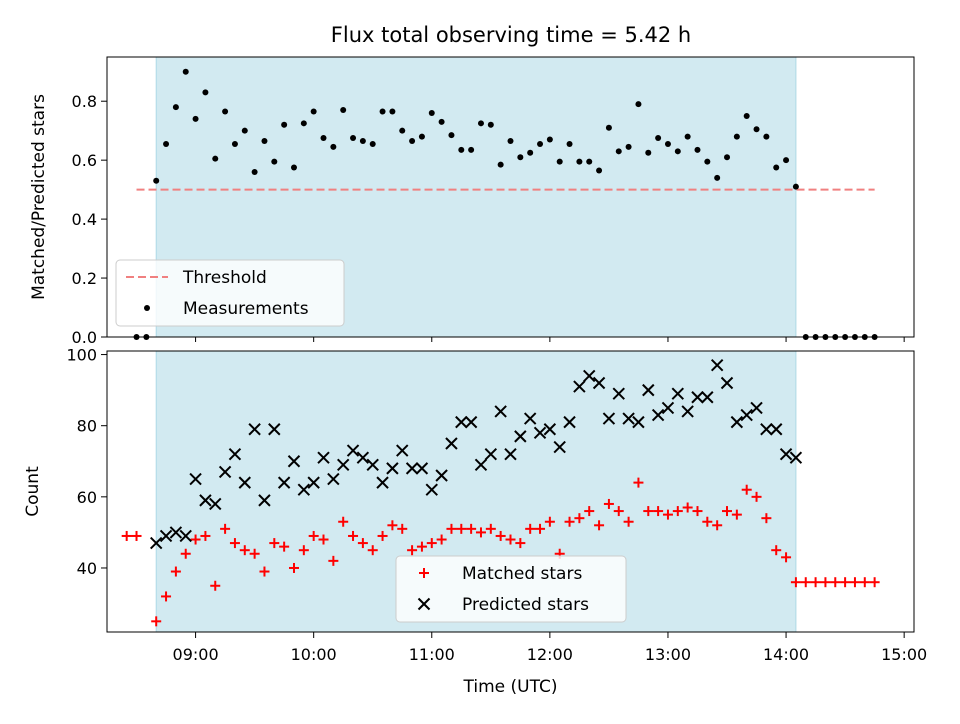 This screenshot has width=960, height=724. Describe the element at coordinates (511, 589) in the screenshot. I see `bottom-legend-box` at that location.